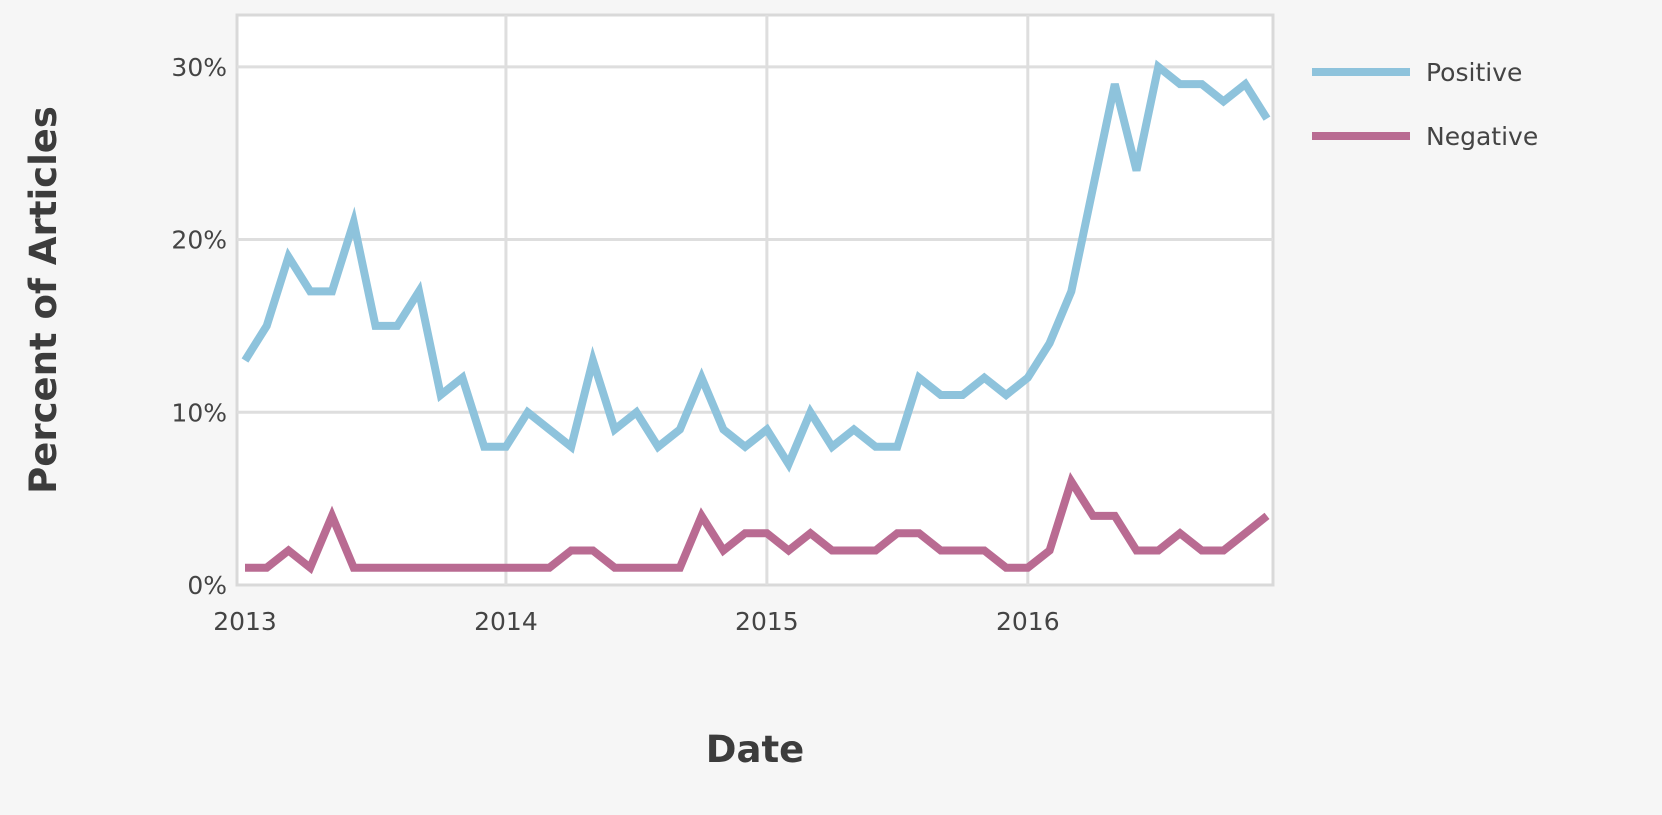 The height and width of the screenshot is (815, 1662). I want to click on x-tick-label: 2014, so click(506, 621).